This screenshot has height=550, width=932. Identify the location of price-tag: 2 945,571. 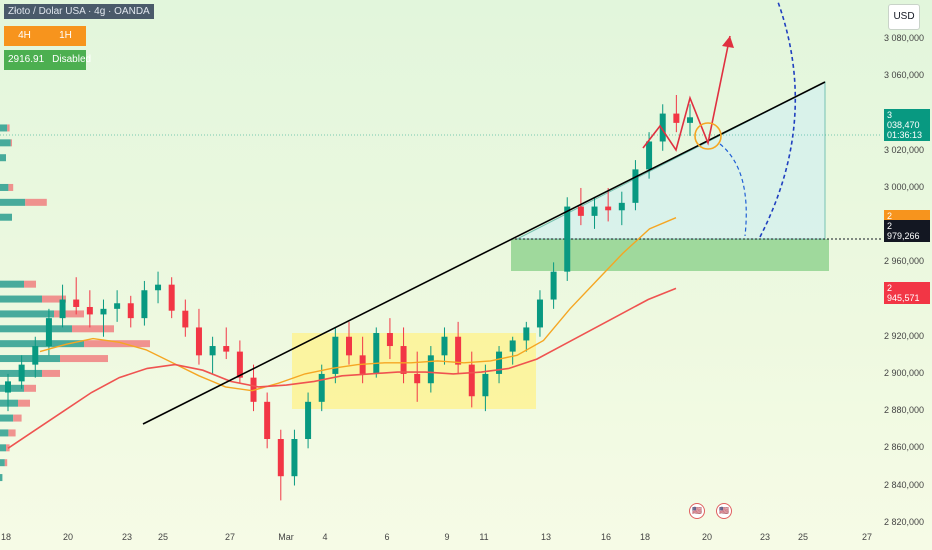
(907, 293).